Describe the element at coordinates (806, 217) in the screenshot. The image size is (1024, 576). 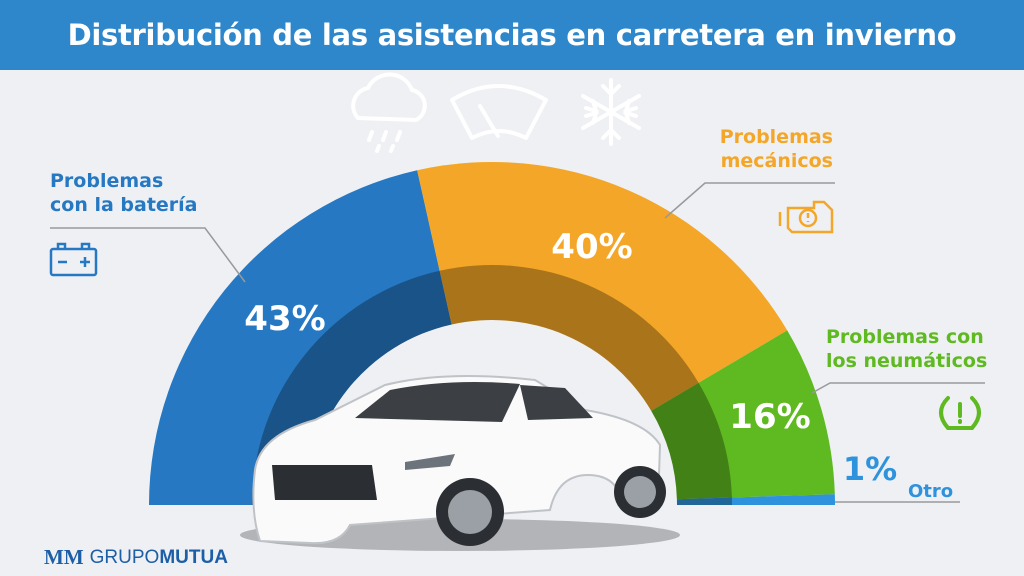
I see `engine-warning-icon` at that location.